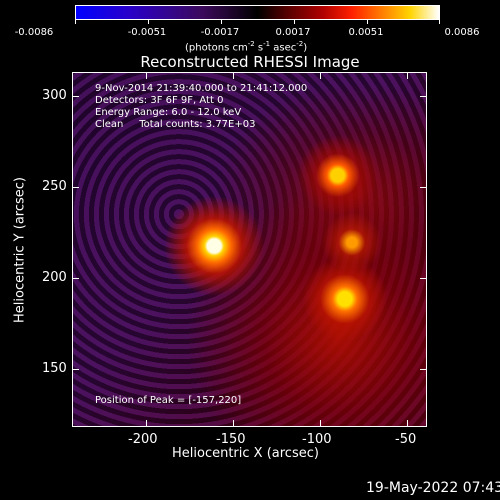 The height and width of the screenshot is (500, 500). What do you see at coordinates (147, 32) in the screenshot?
I see `colorbar-label: -0.0051` at bounding box center [147, 32].